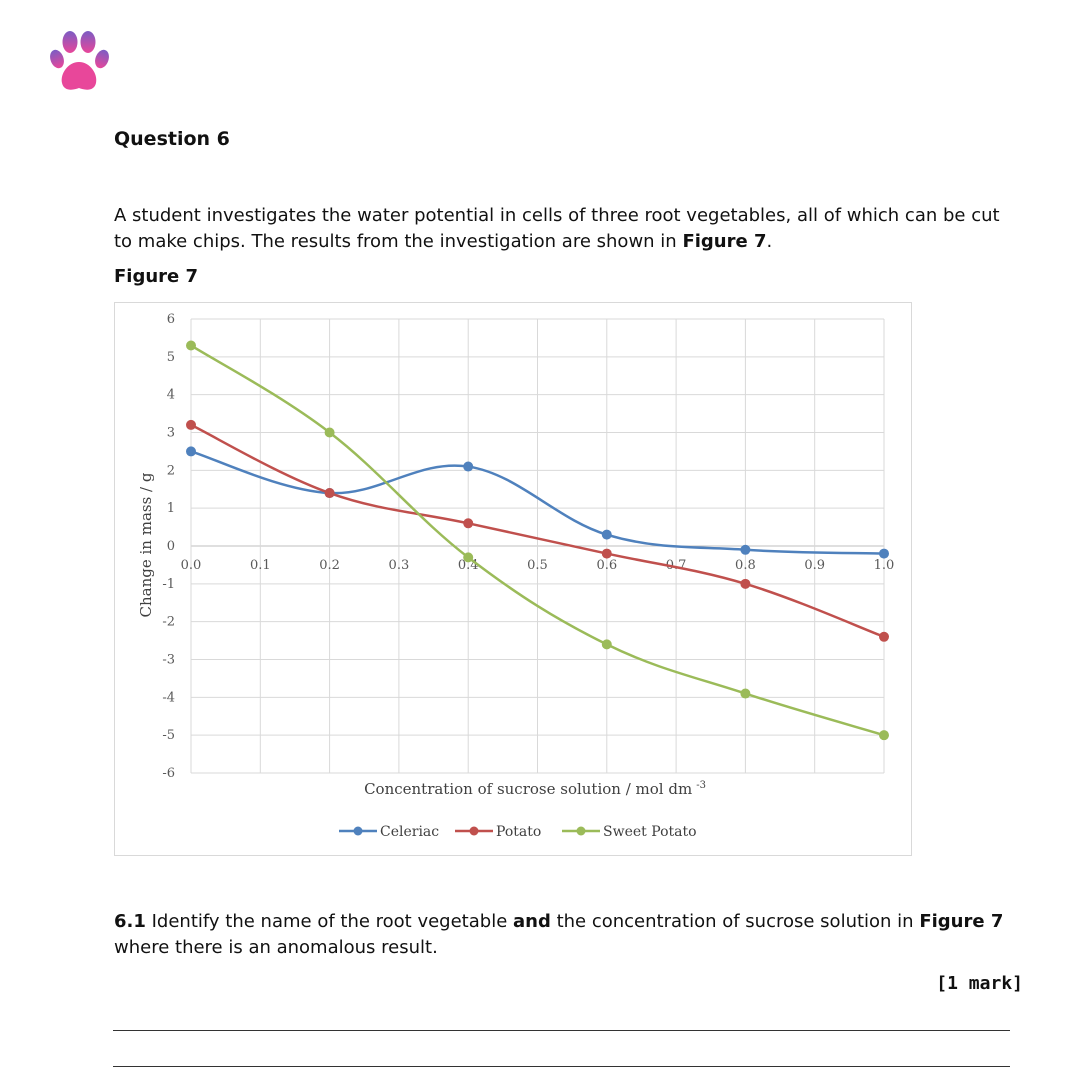 This screenshot has height=1080, width=1080. I want to click on y-tick-labels: 6 5 4 3 2 1 0 -1 -2 -3 -4 -5 -6, so click(168, 546).